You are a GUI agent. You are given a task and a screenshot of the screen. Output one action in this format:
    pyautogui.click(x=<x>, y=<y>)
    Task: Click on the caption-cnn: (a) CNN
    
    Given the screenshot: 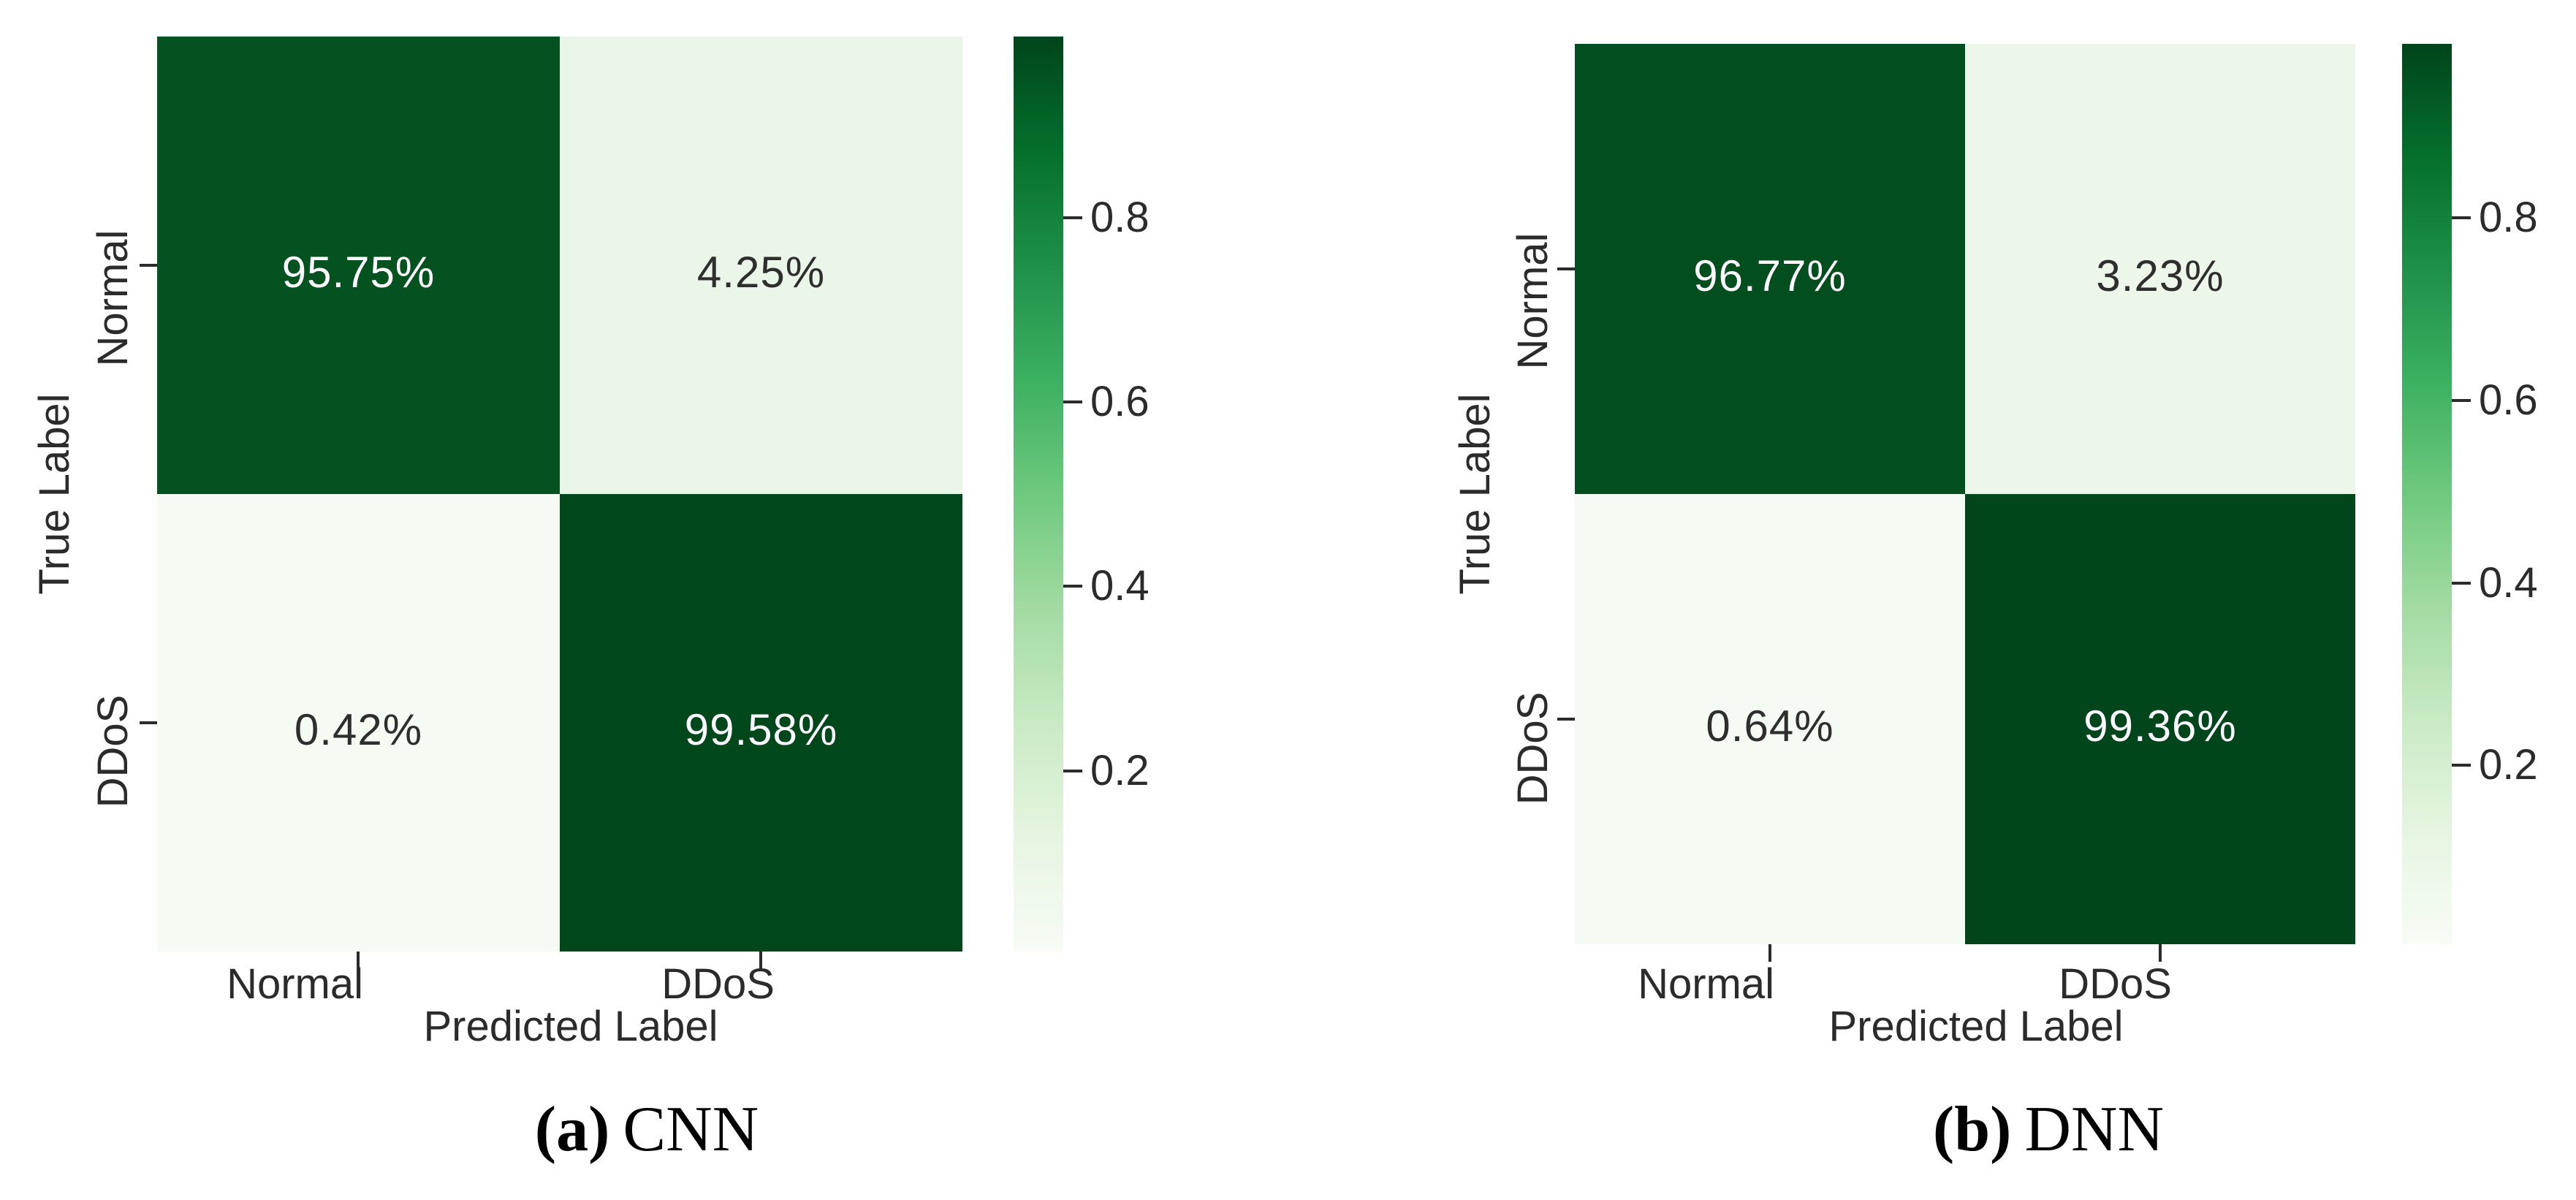 What is the action you would take?
    pyautogui.click(x=647, y=1130)
    